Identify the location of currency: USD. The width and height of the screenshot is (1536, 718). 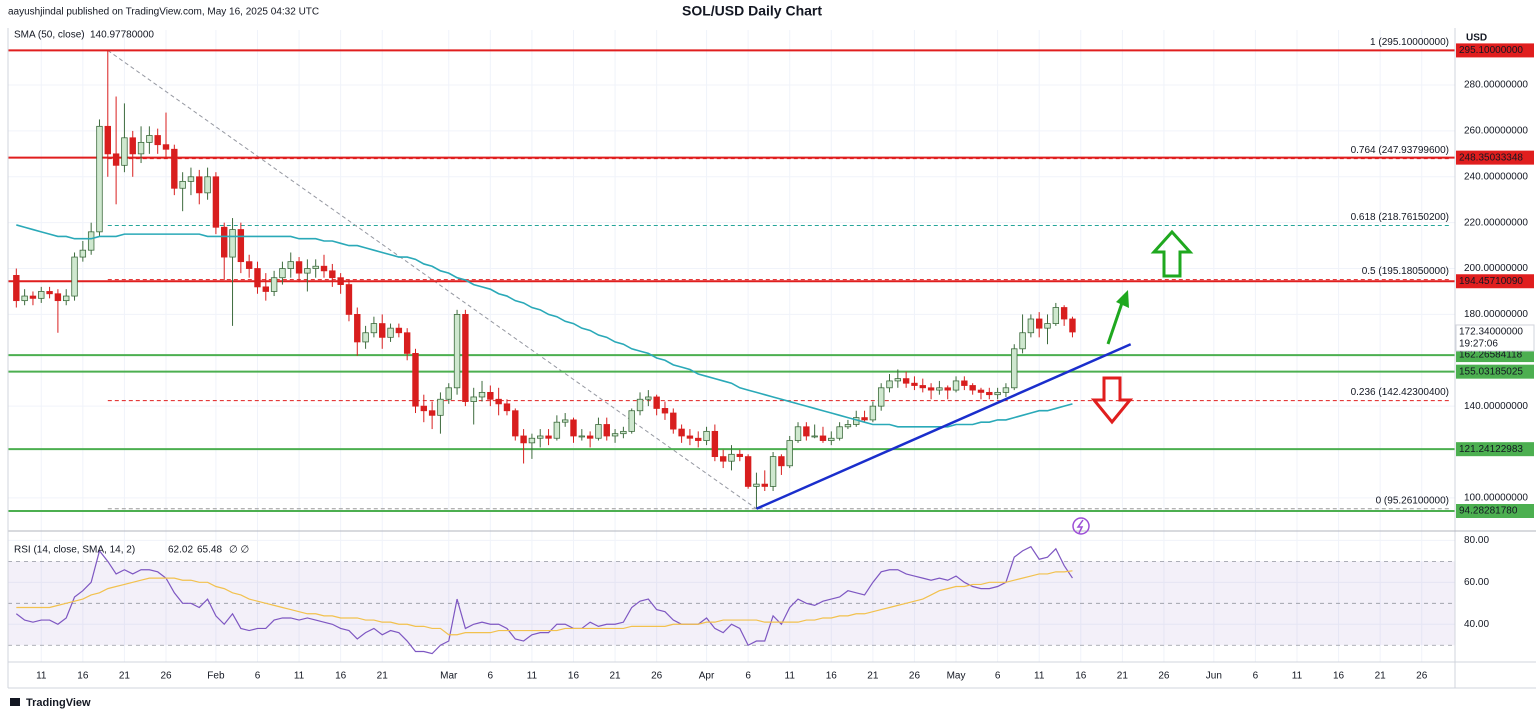
(1476, 38).